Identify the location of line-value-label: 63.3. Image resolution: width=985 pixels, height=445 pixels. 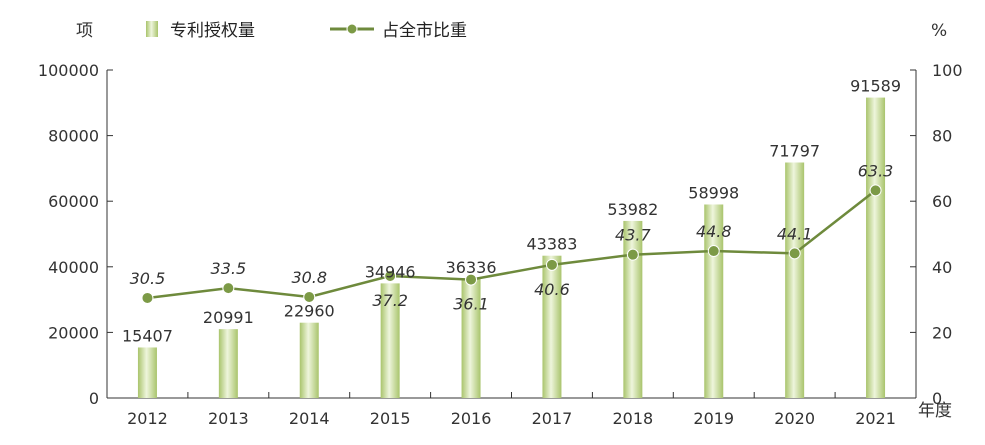
(876, 170).